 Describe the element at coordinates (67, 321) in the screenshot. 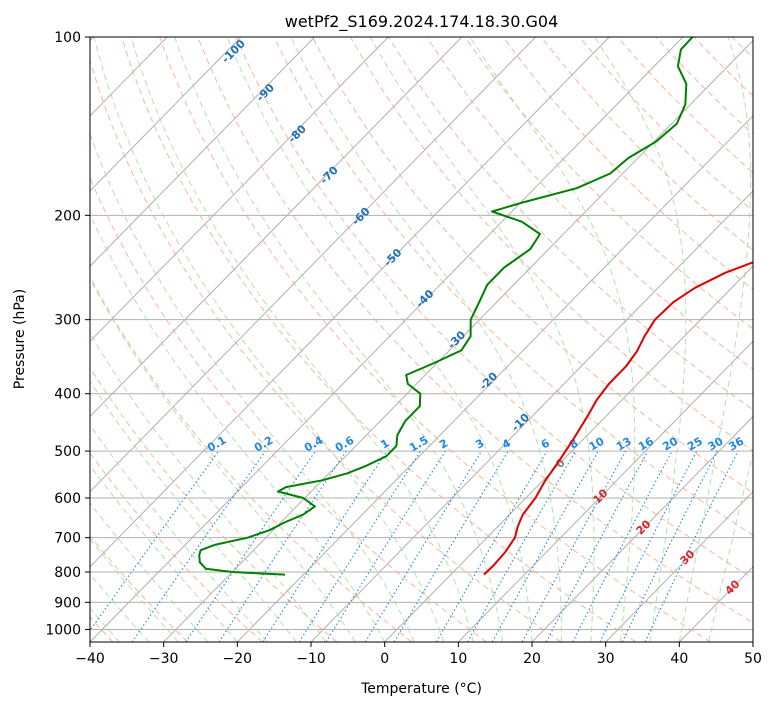

I see `y-tick-label: 300` at that location.